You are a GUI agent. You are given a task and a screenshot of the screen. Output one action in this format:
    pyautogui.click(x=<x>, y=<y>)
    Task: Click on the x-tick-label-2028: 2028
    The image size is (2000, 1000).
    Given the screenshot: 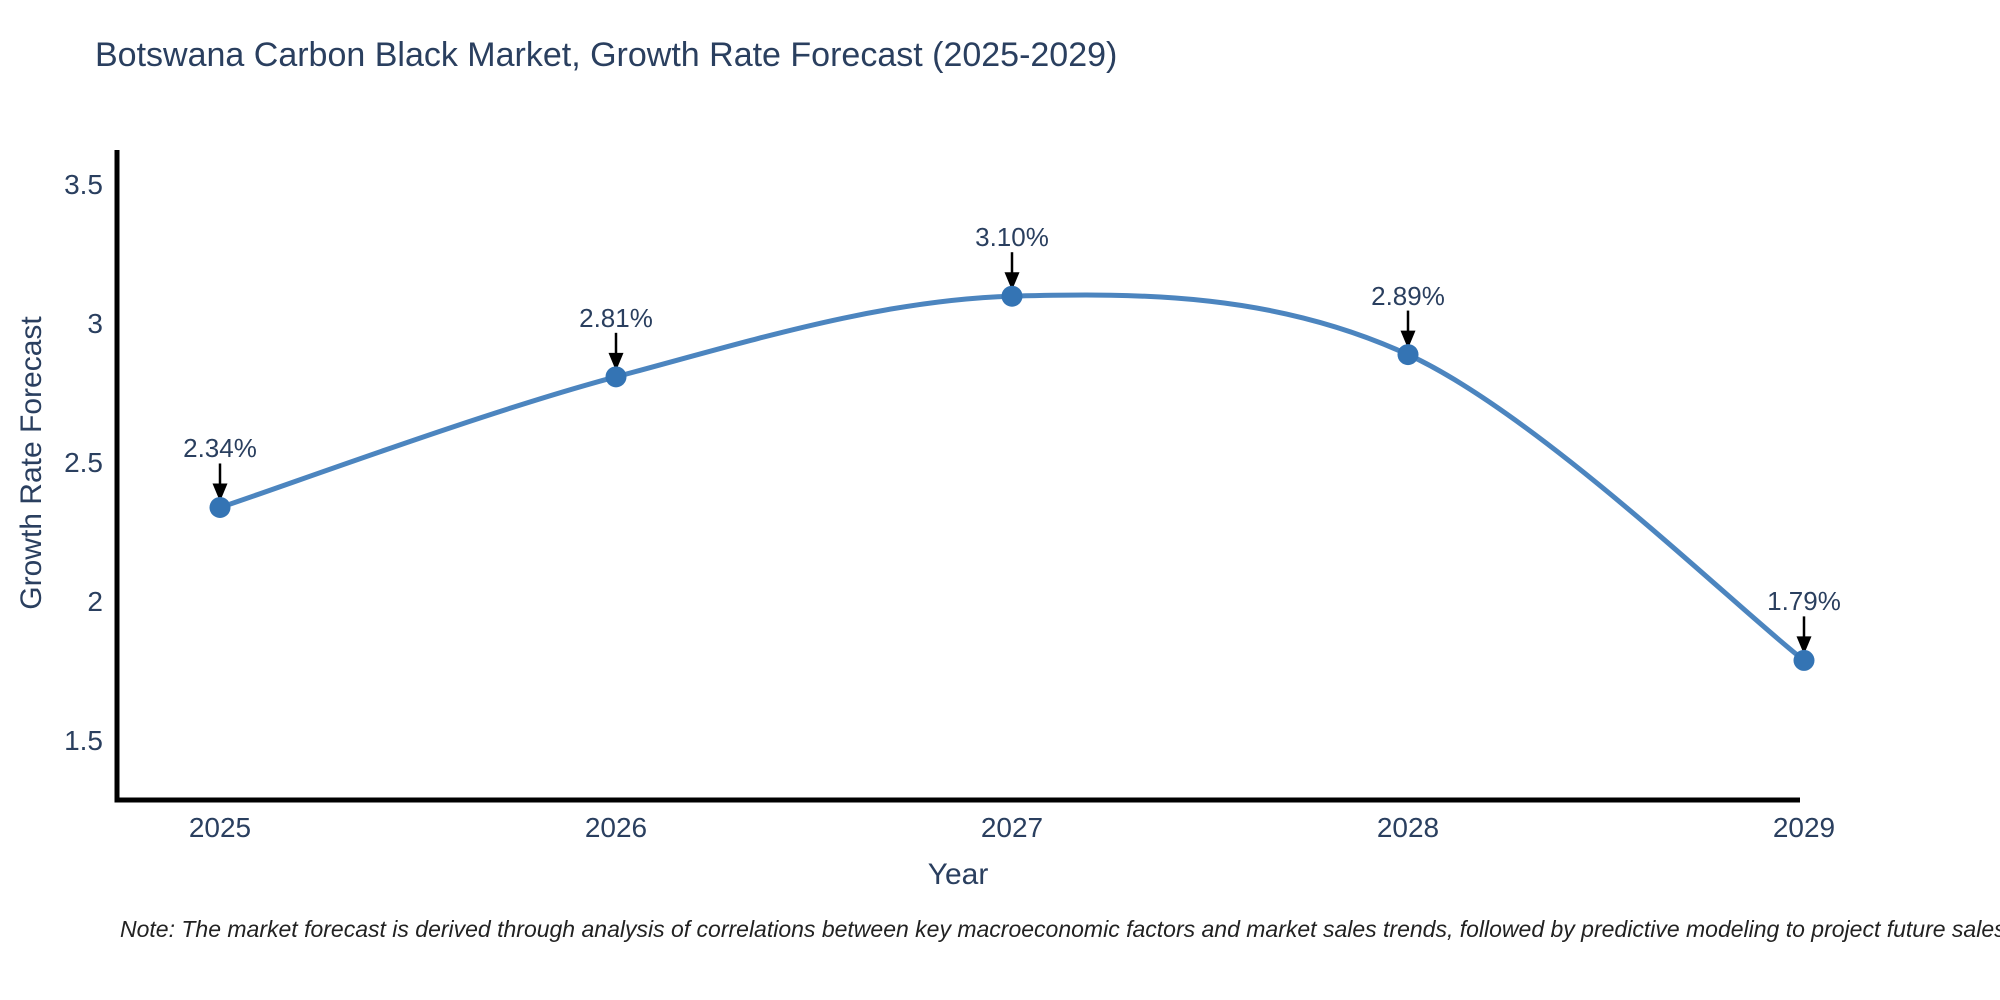 What is the action you would take?
    pyautogui.click(x=1408, y=827)
    